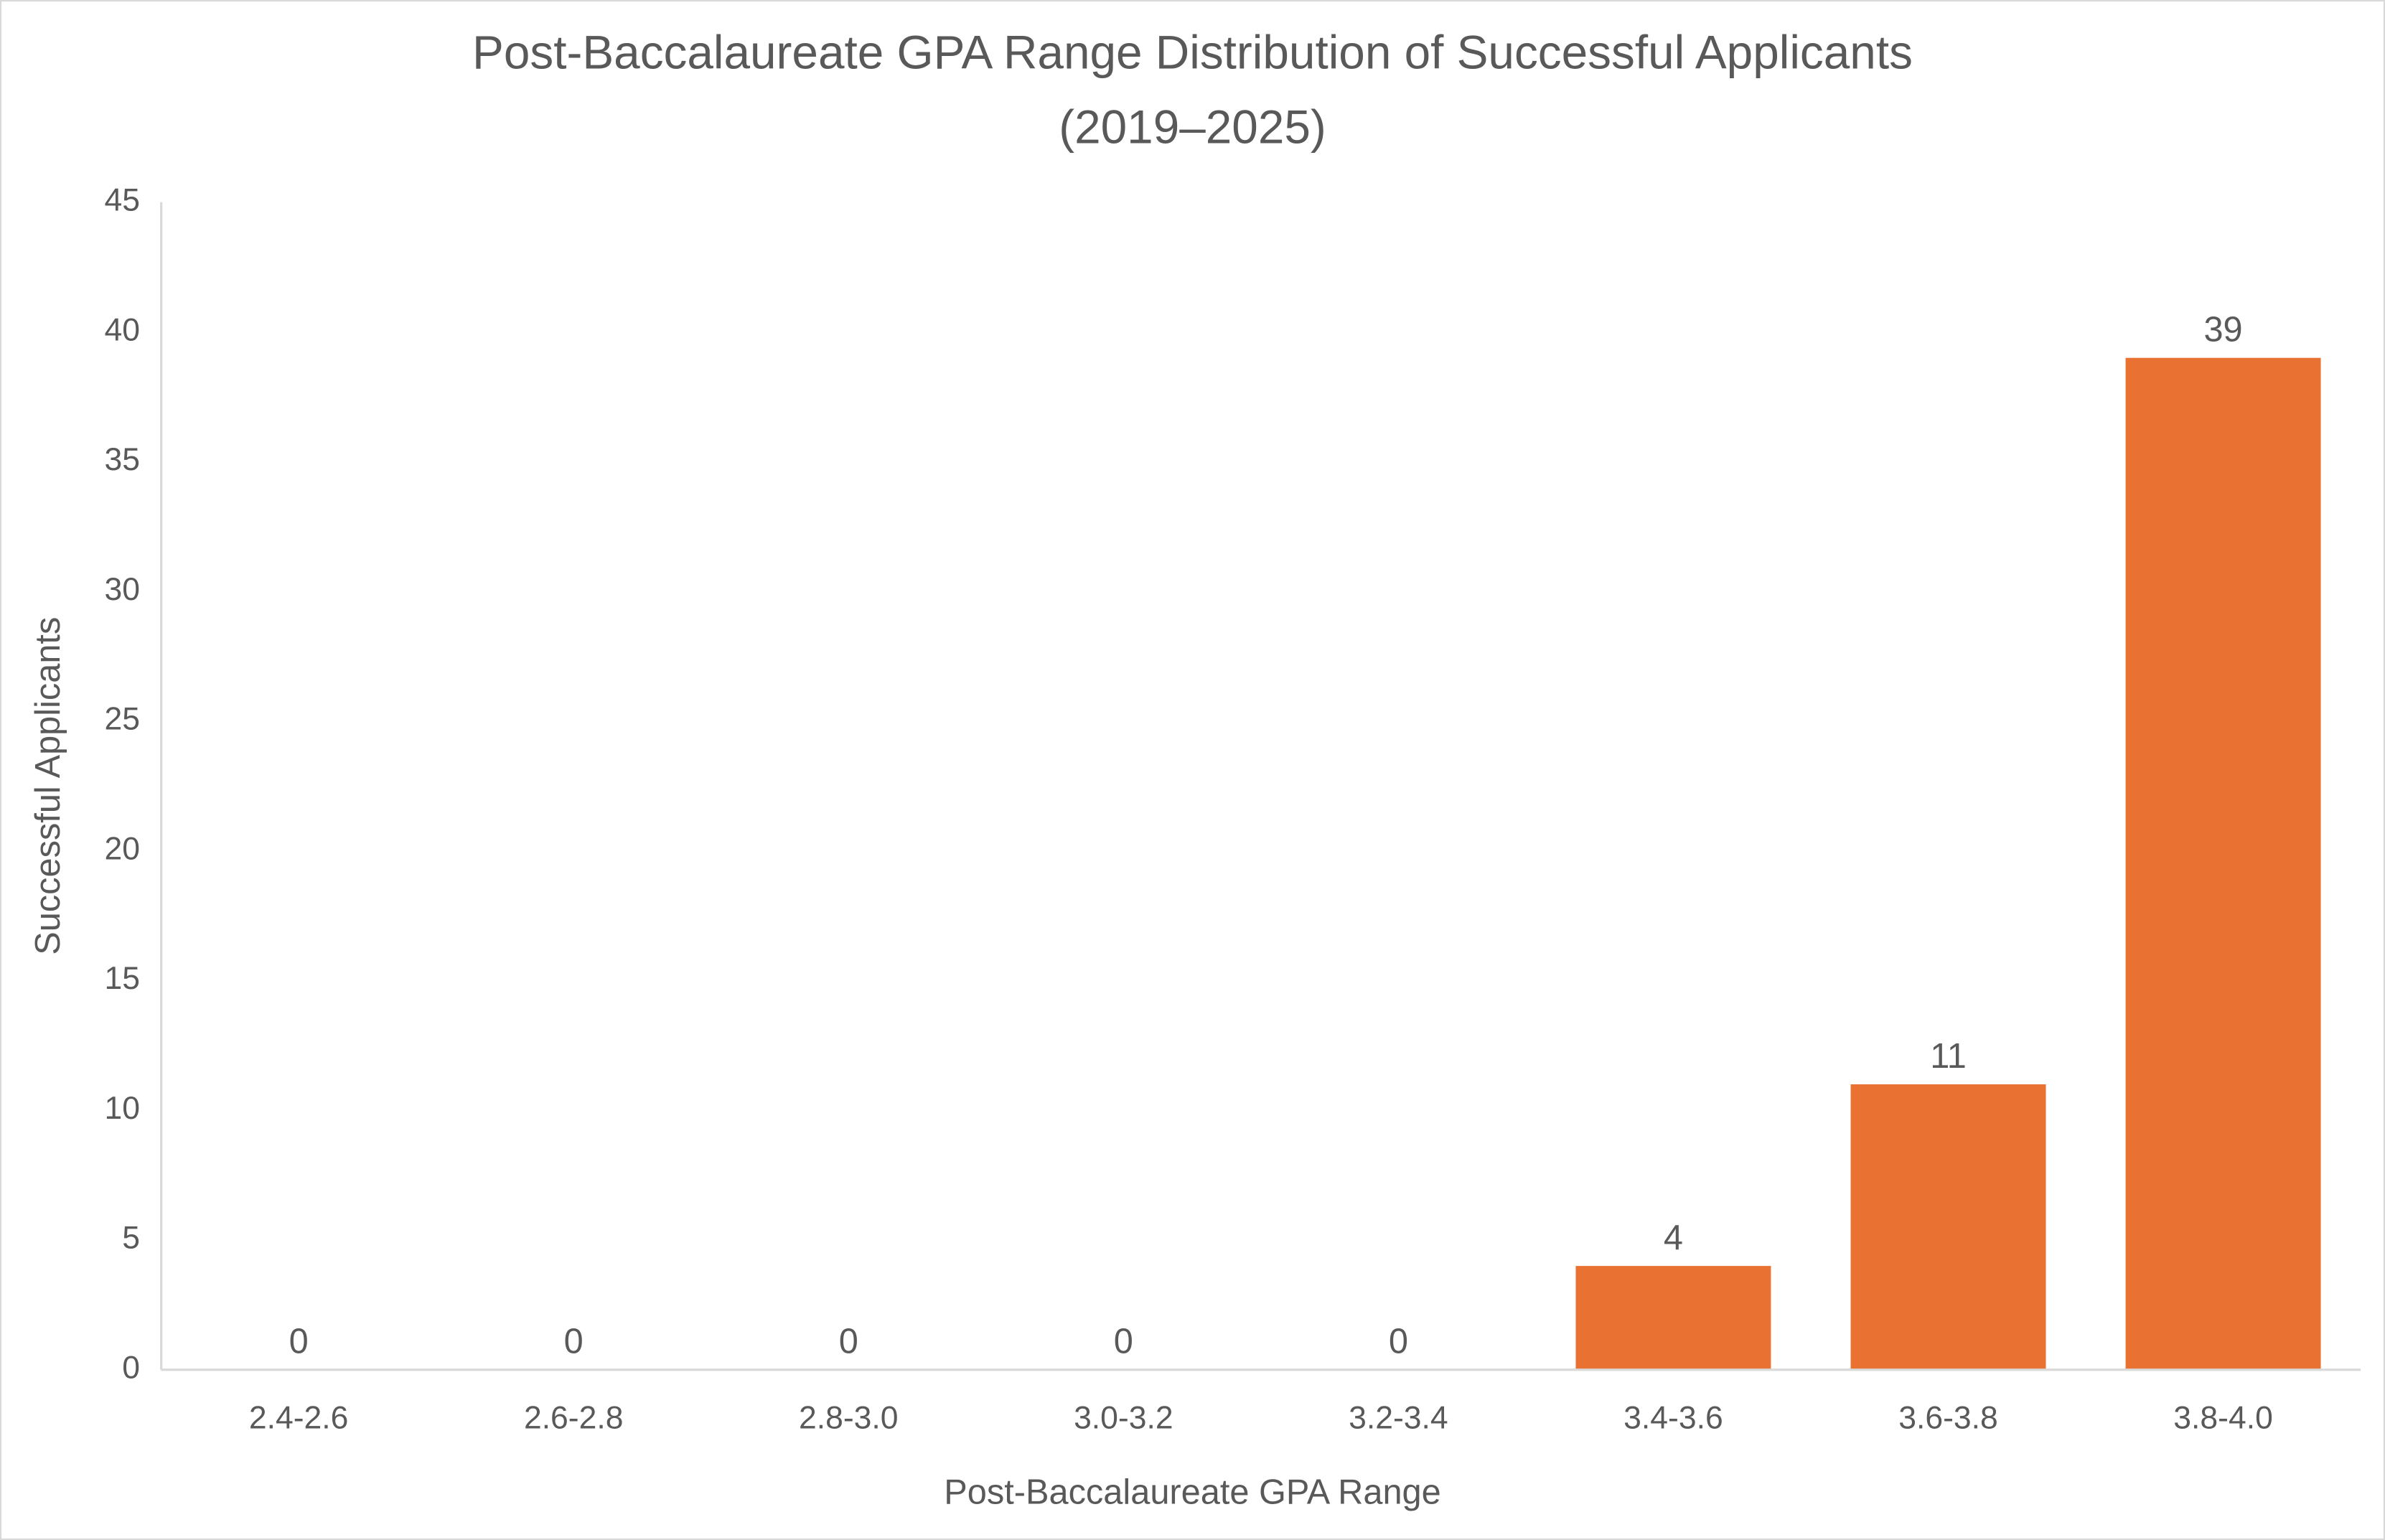 Image resolution: width=2385 pixels, height=1540 pixels. Describe the element at coordinates (121, 719) in the screenshot. I see `y-tick-label: 25` at that location.